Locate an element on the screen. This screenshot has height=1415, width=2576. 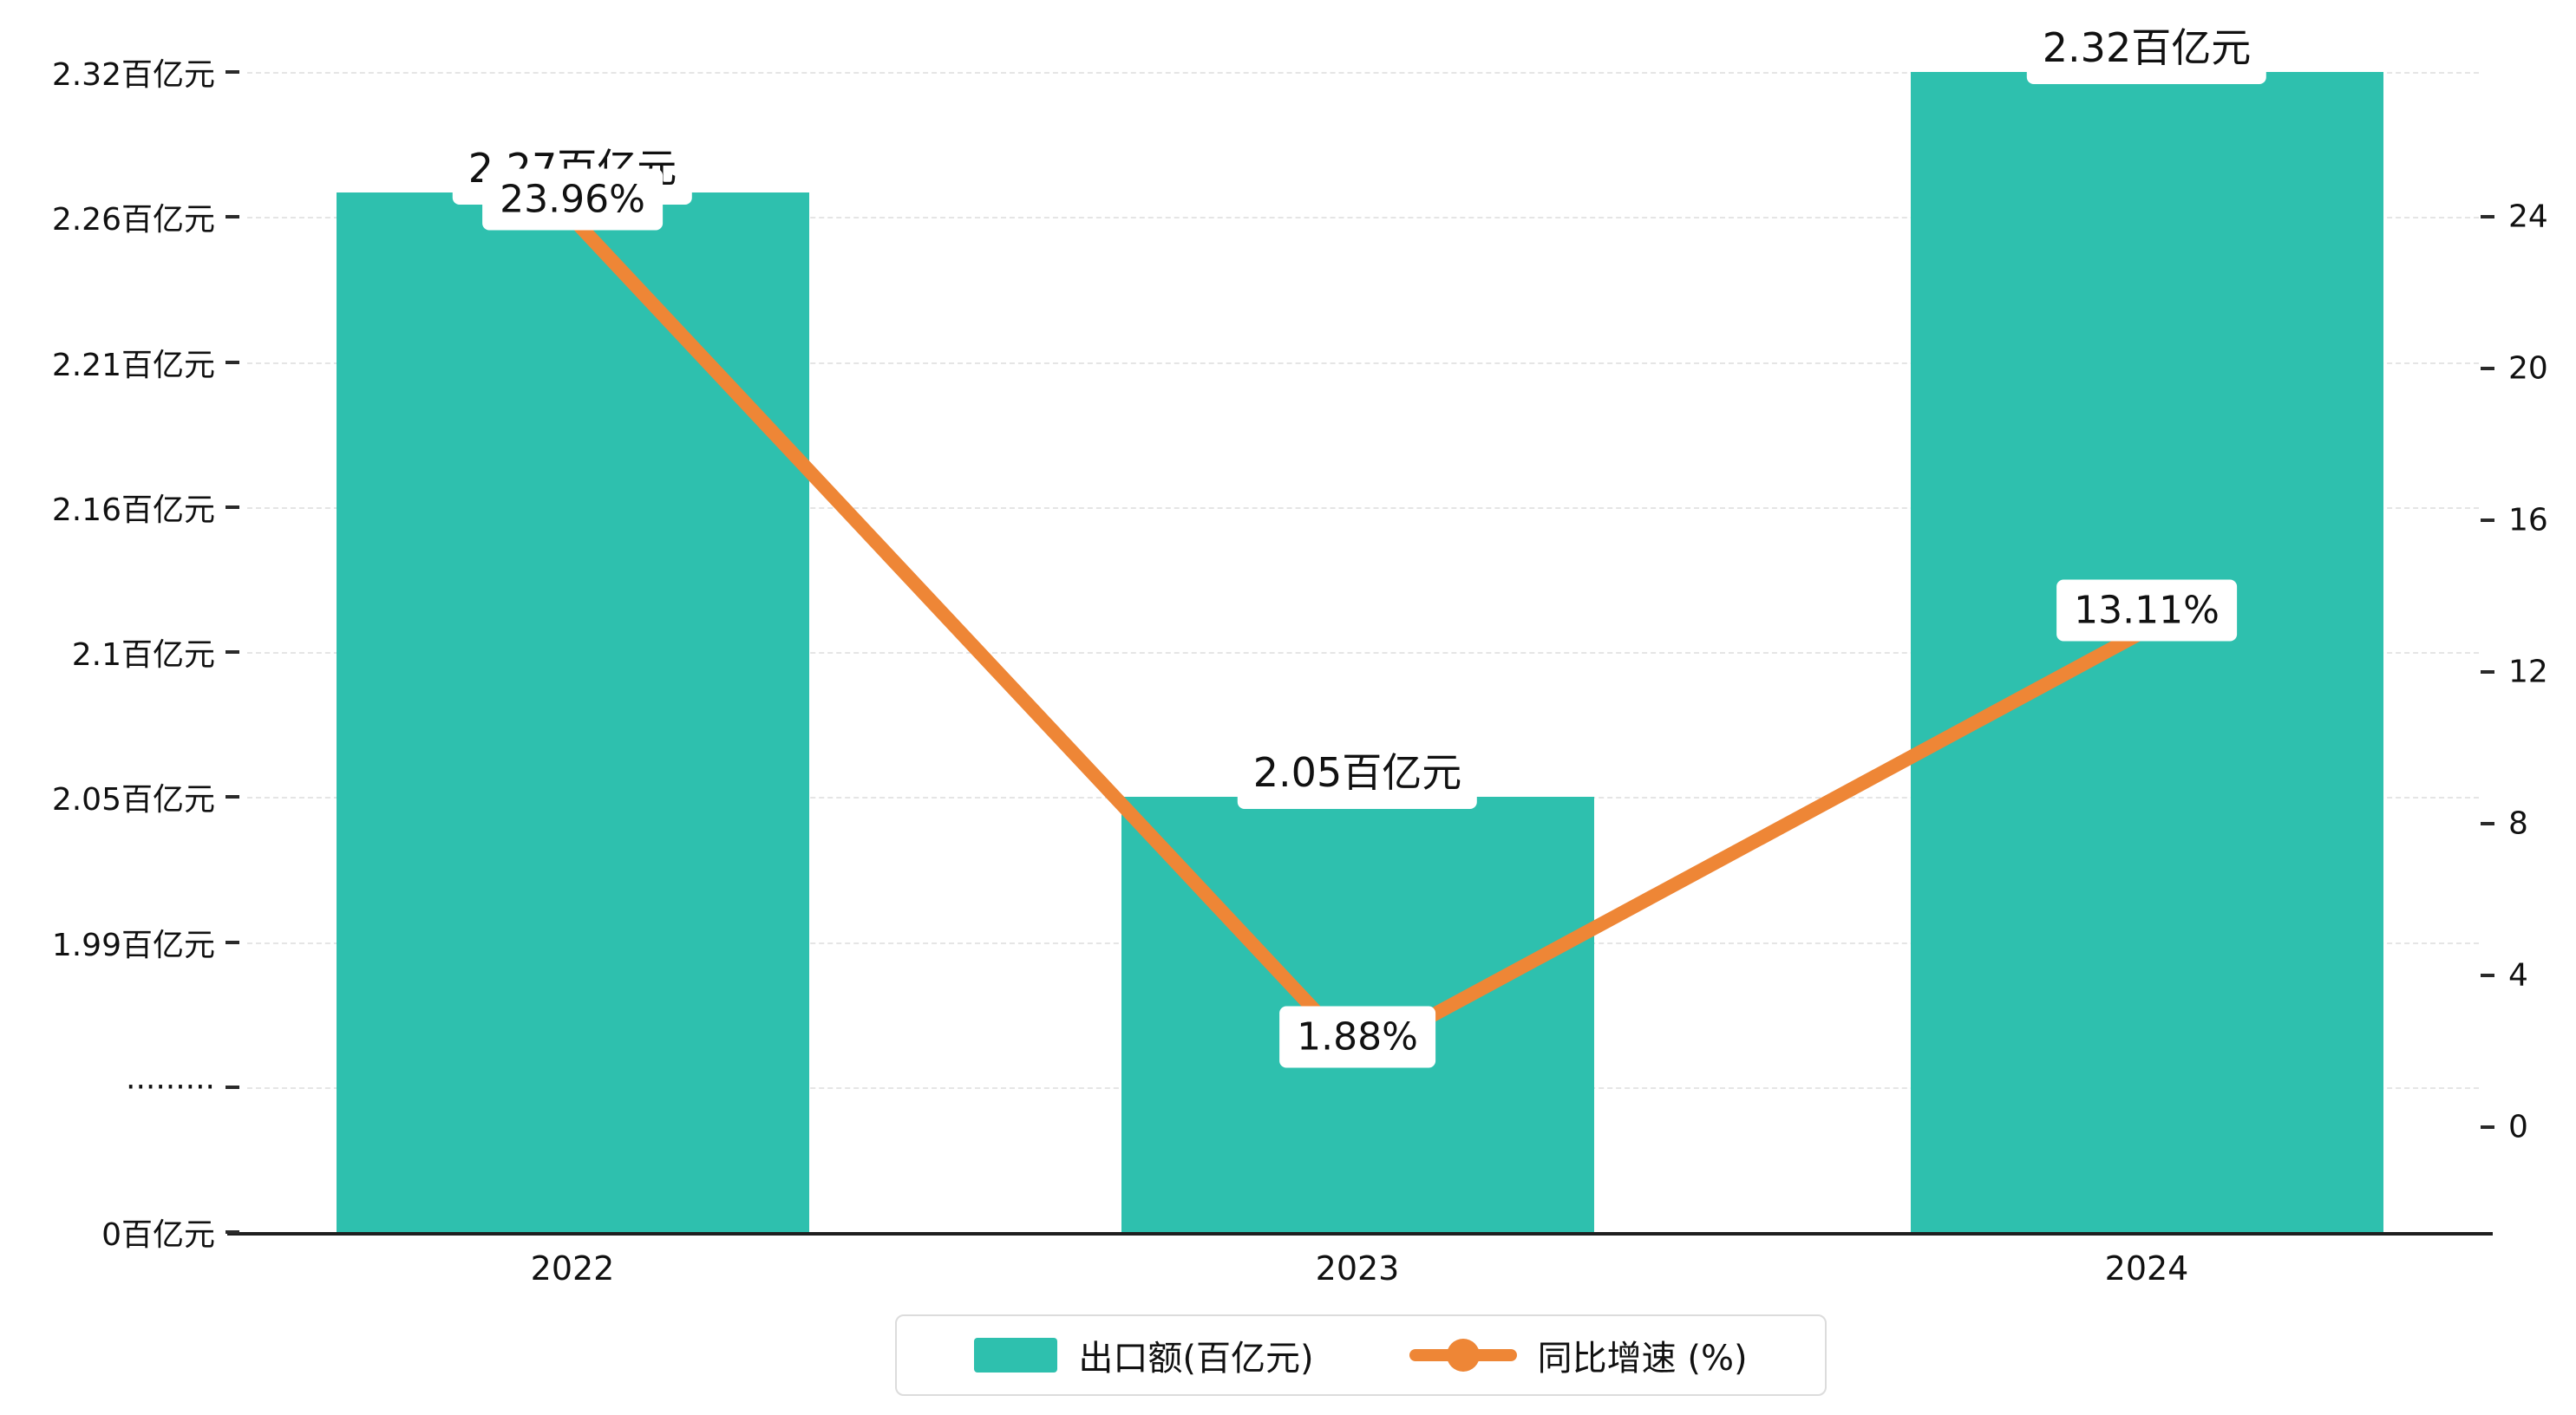
legend-item-growth-rate: 同比增速 (%) is located at coordinates (1578, 1355).